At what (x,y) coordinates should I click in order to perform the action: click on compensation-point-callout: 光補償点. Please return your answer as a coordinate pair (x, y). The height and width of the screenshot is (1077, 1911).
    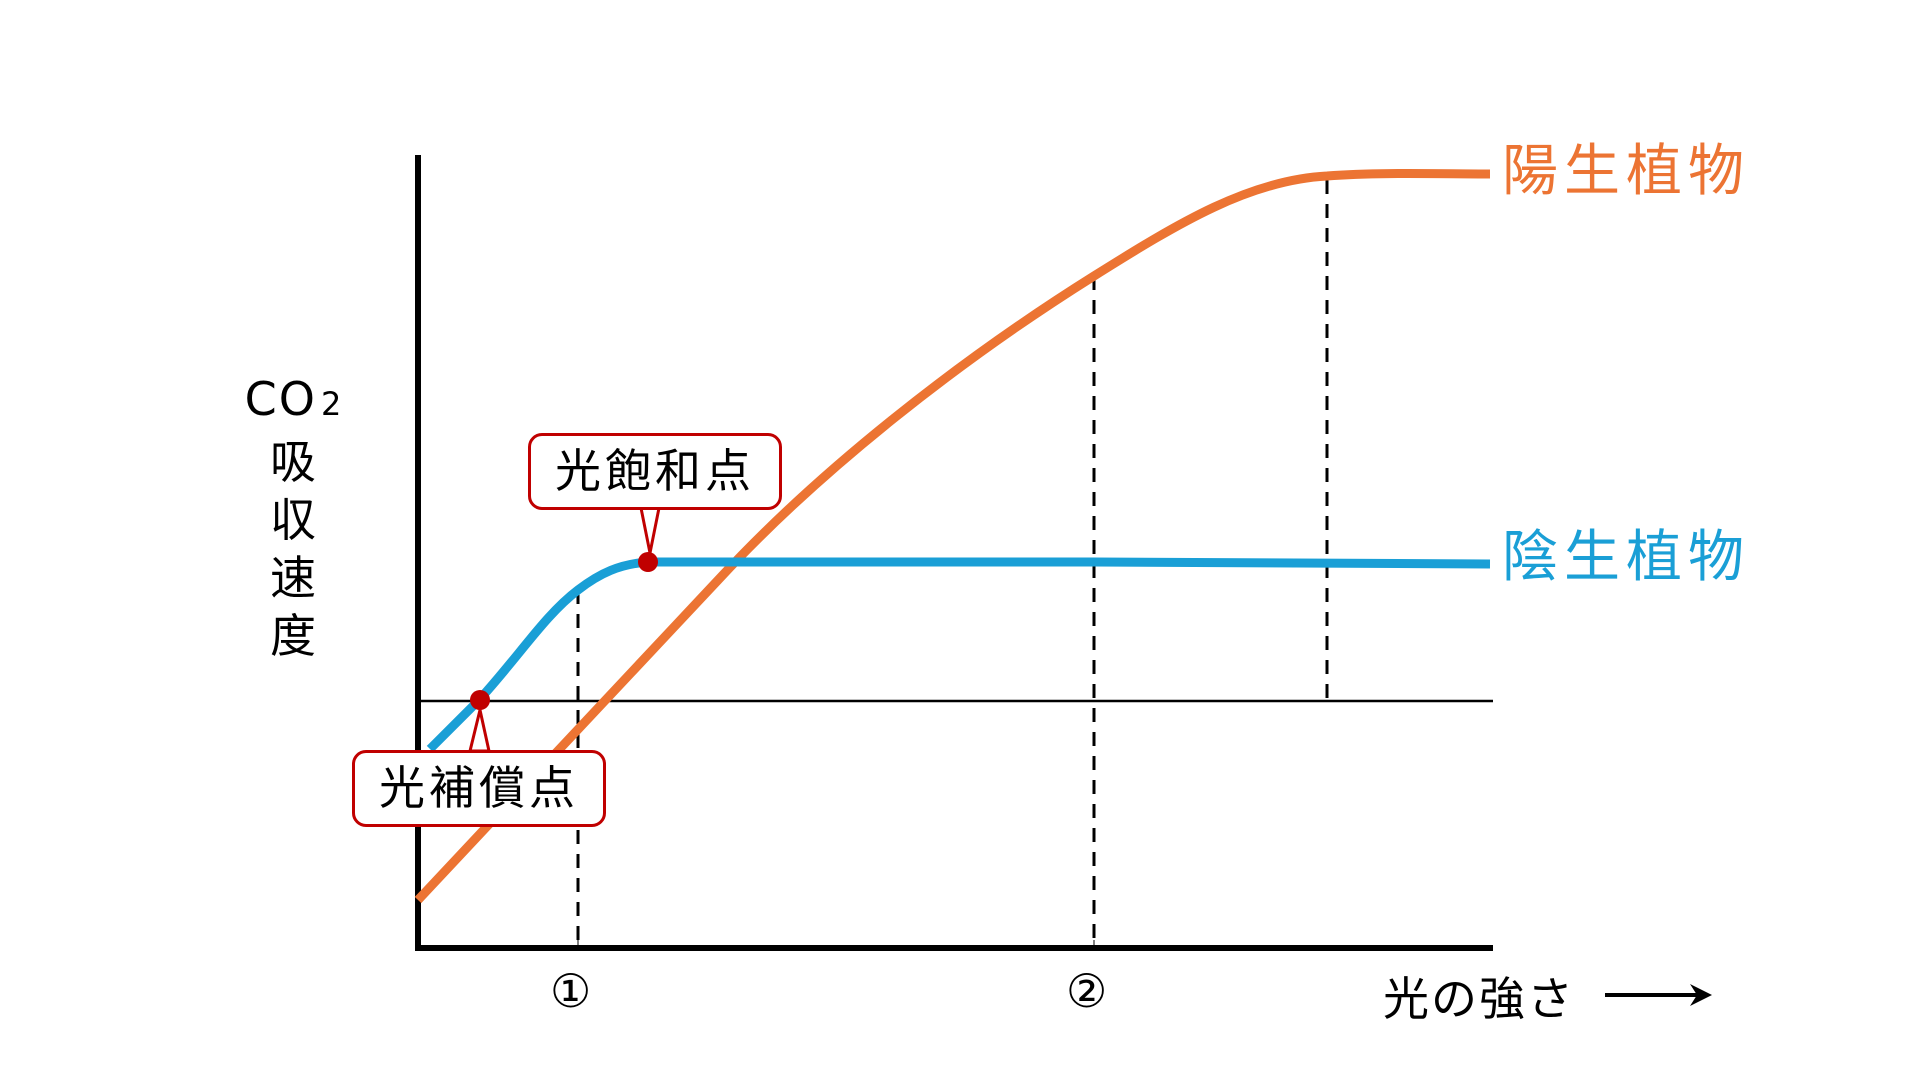
    Looking at the image, I should click on (479, 788).